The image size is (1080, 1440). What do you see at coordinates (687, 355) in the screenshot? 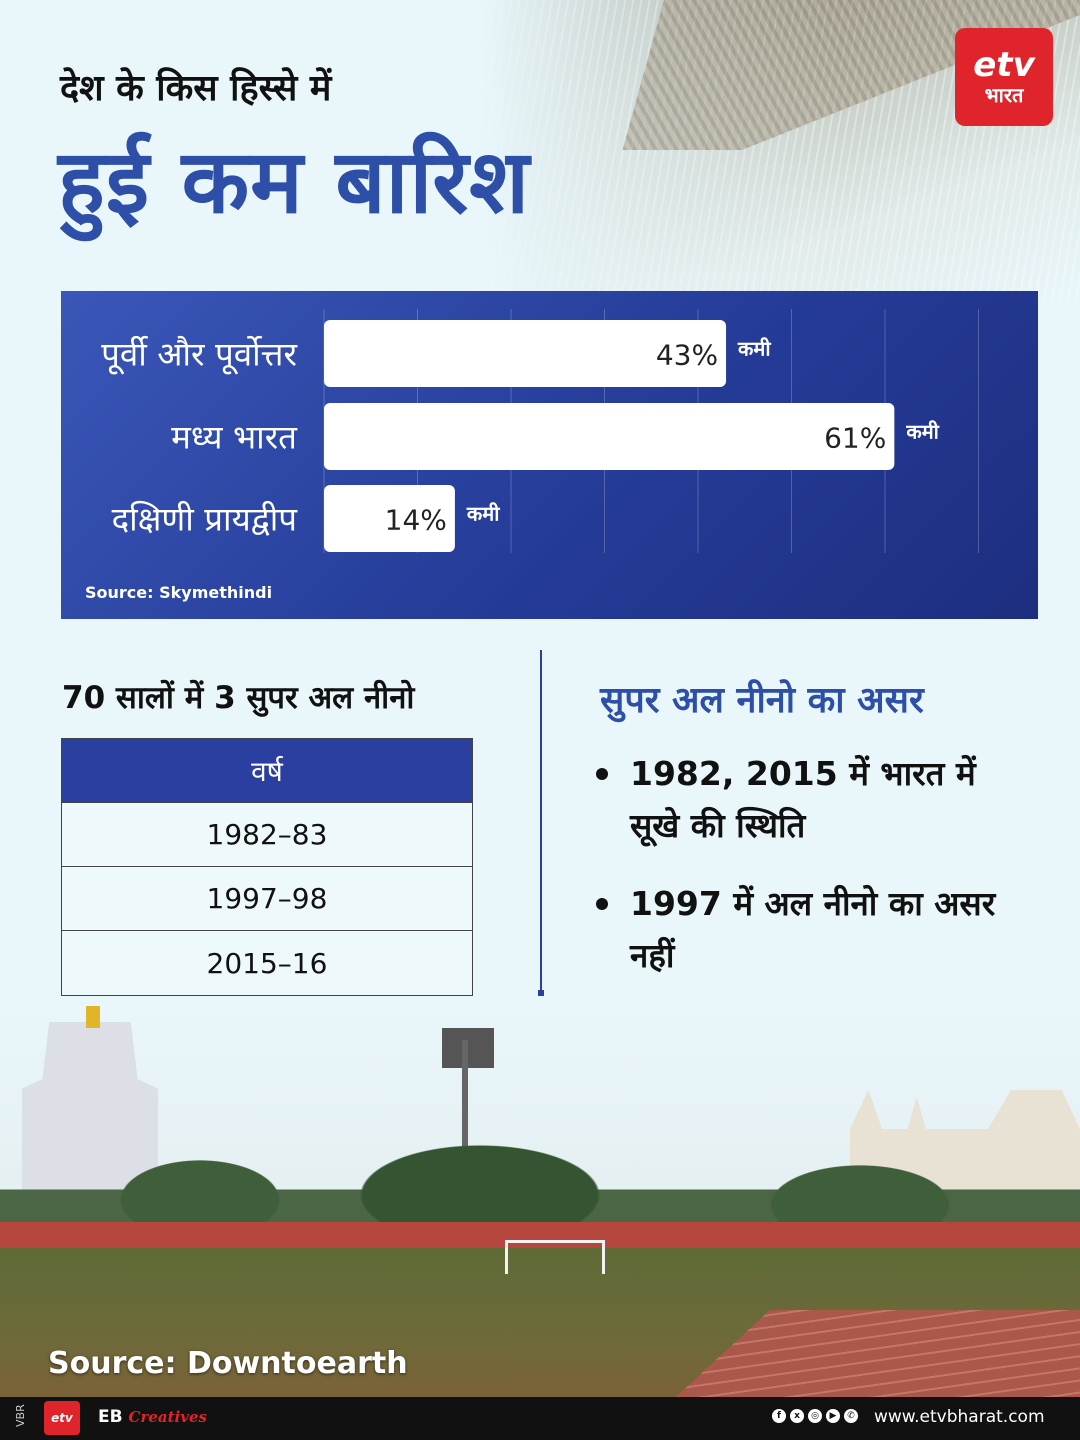
I see `bar-value-label: 43%` at bounding box center [687, 355].